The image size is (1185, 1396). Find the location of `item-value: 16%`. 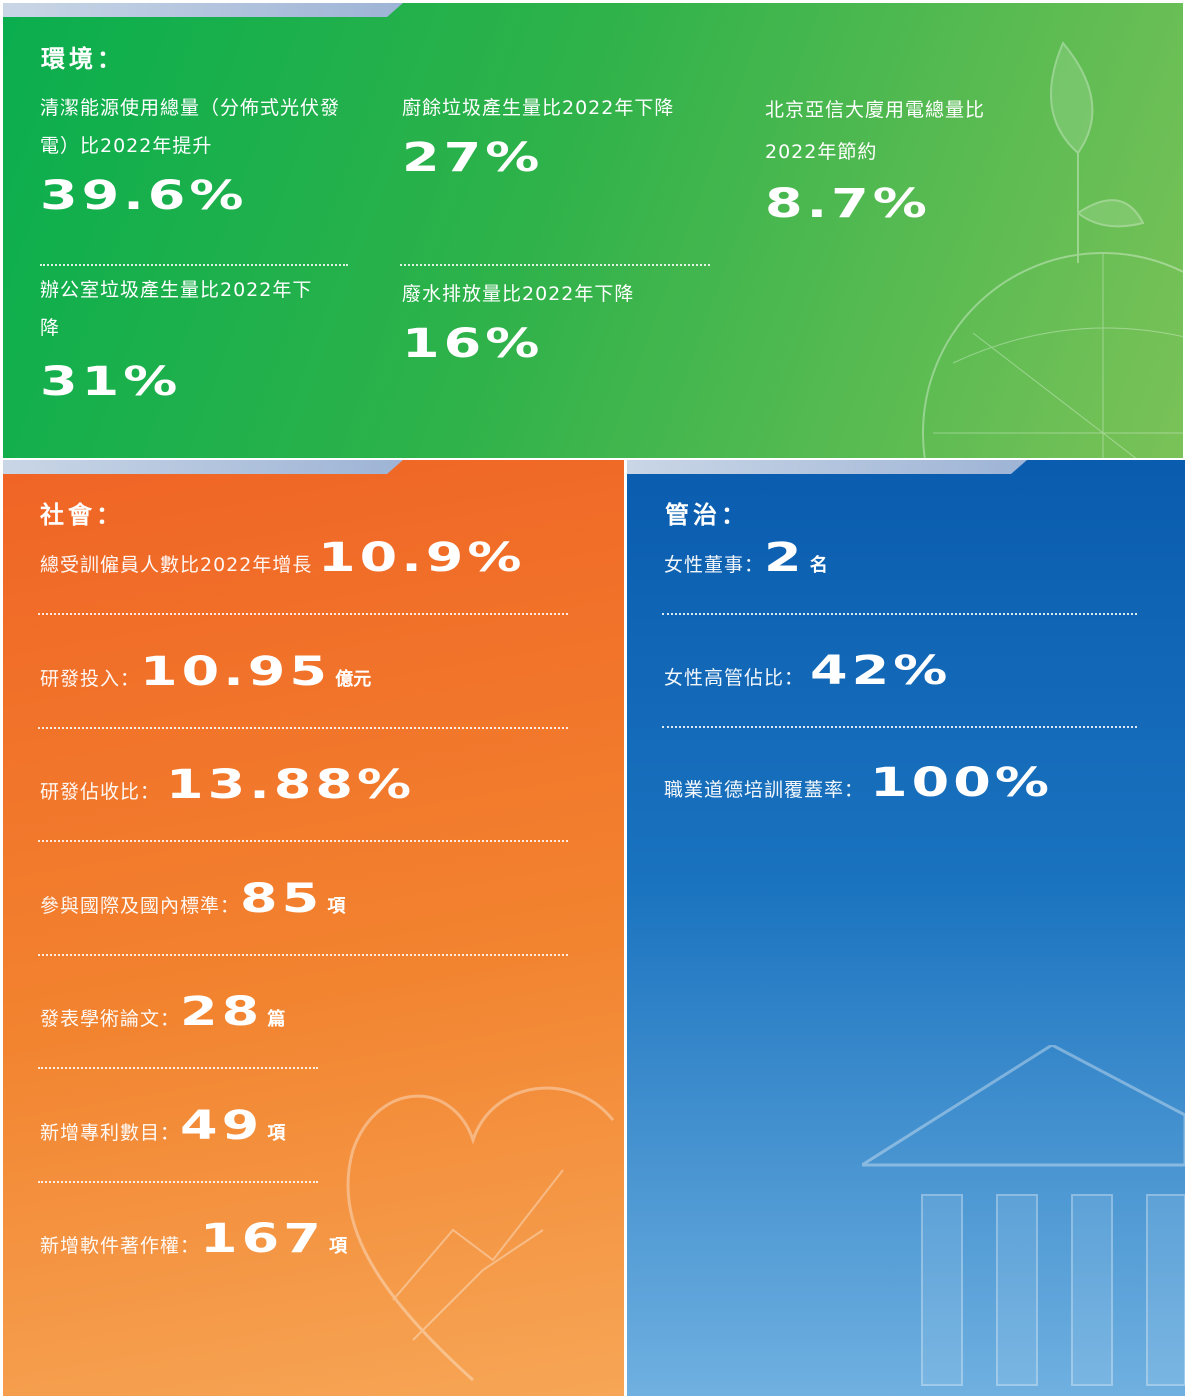

item-value: 16% is located at coordinates (473, 344).